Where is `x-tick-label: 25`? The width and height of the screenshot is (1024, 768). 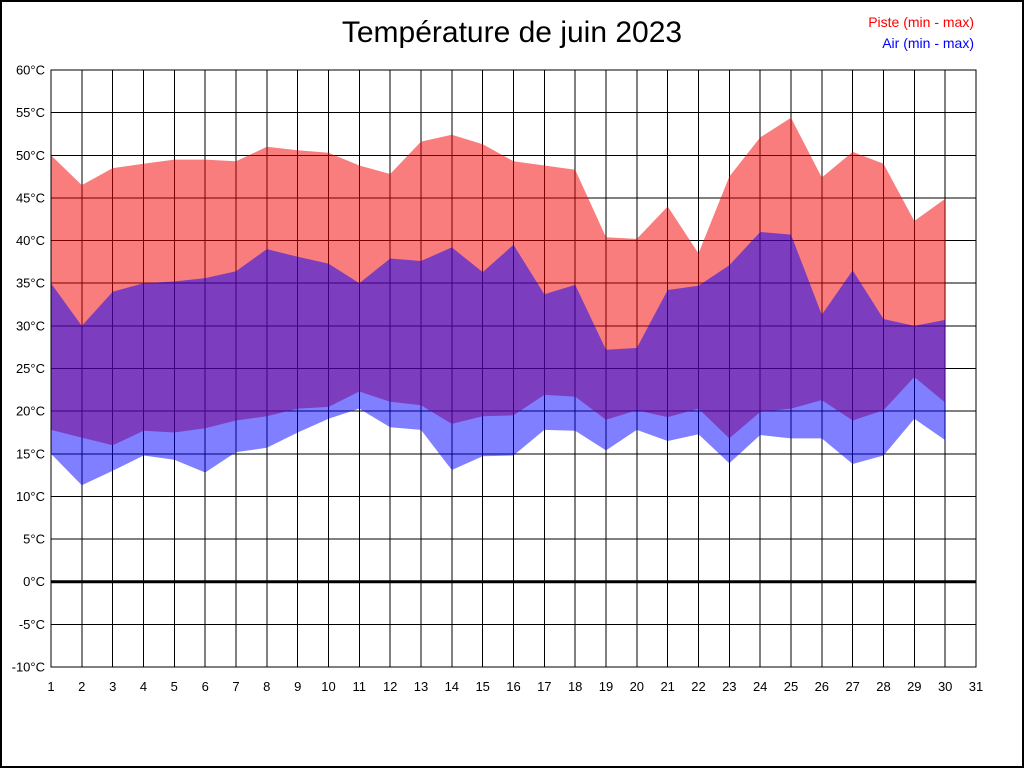 x-tick-label: 25 is located at coordinates (791, 686).